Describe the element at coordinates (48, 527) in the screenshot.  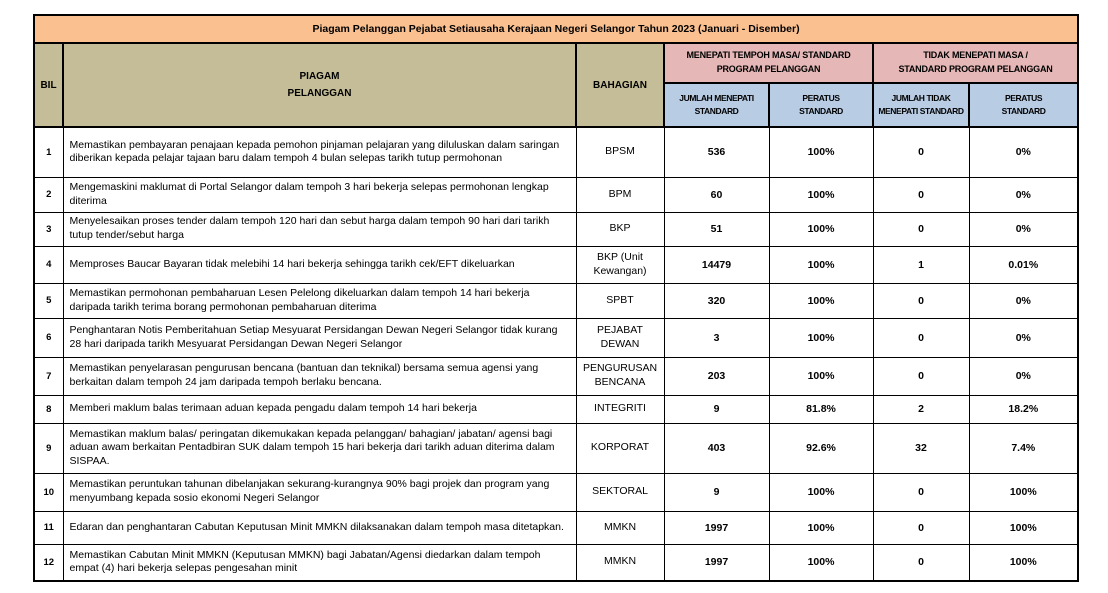
I see `cell-bil: 11` at that location.